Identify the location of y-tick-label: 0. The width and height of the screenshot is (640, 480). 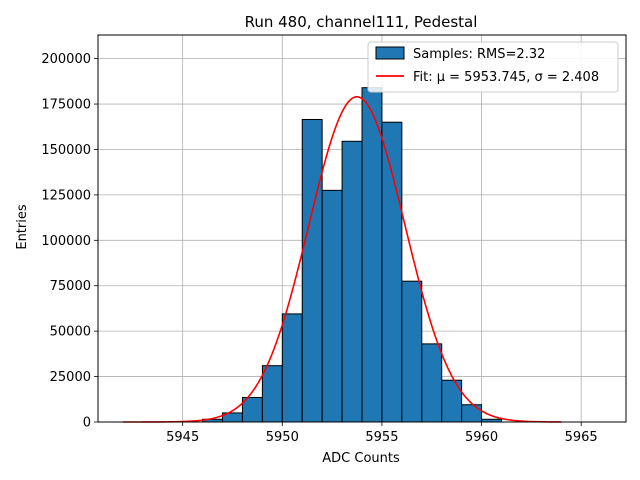
(87, 423).